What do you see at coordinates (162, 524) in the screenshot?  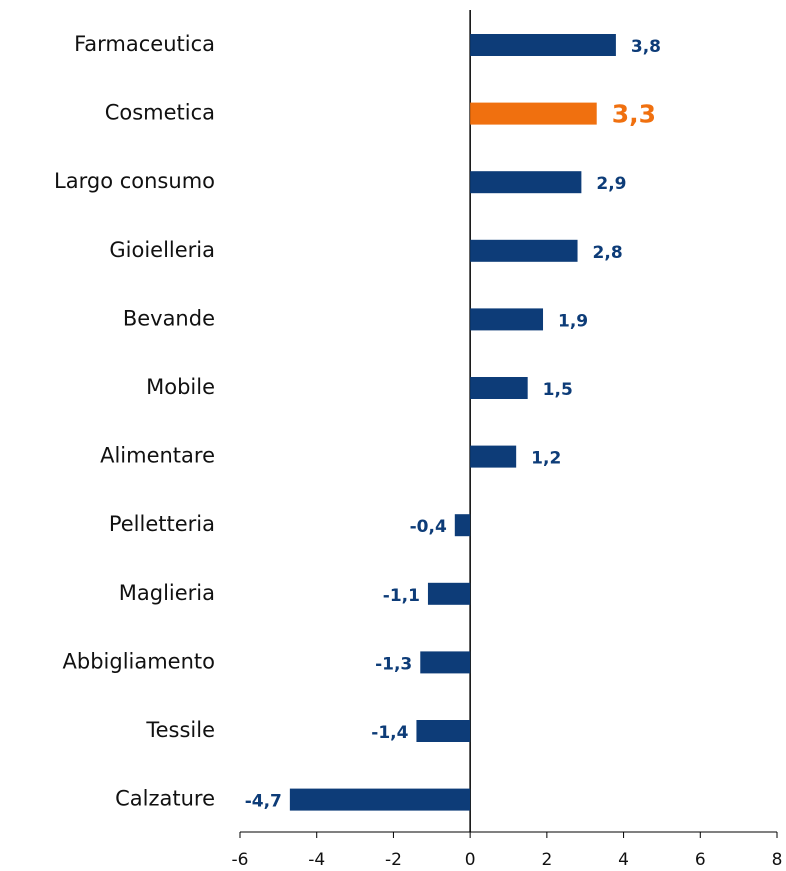 I see `category-label: Pelletteria` at bounding box center [162, 524].